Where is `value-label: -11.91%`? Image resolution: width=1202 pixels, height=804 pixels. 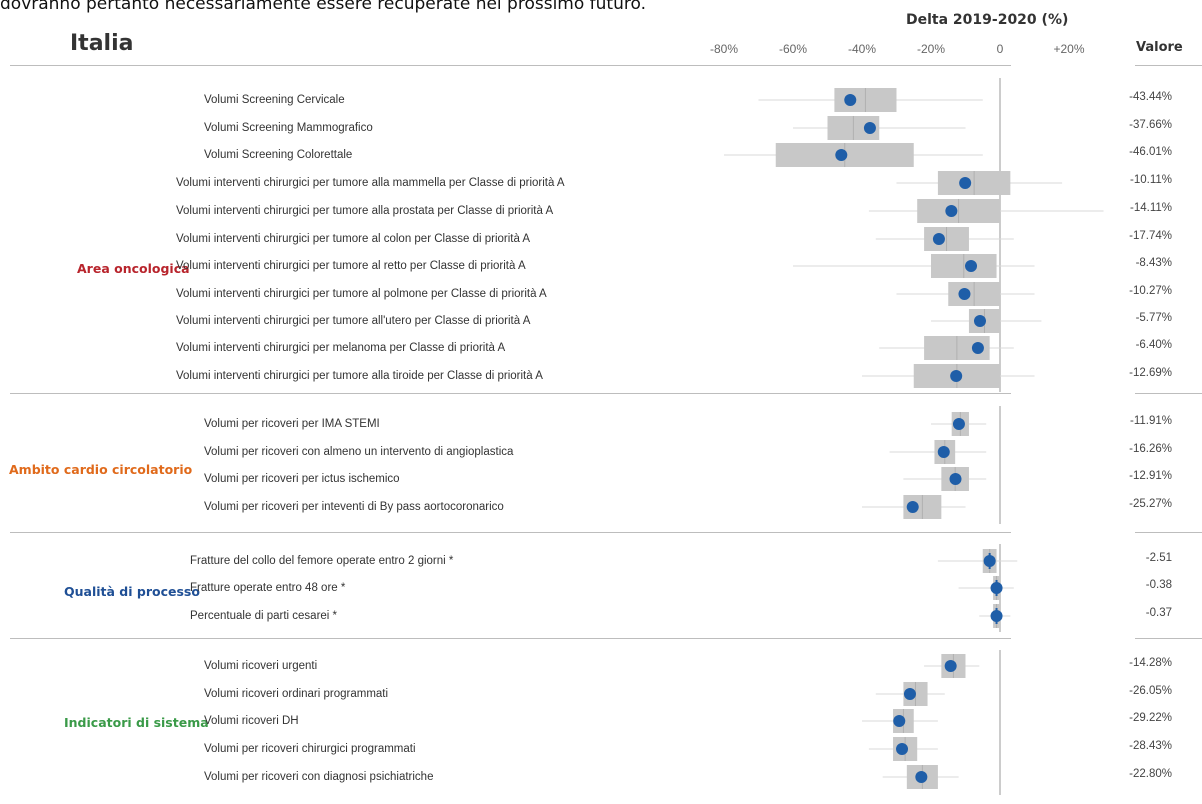
value-label: -11.91% is located at coordinates (1151, 421).